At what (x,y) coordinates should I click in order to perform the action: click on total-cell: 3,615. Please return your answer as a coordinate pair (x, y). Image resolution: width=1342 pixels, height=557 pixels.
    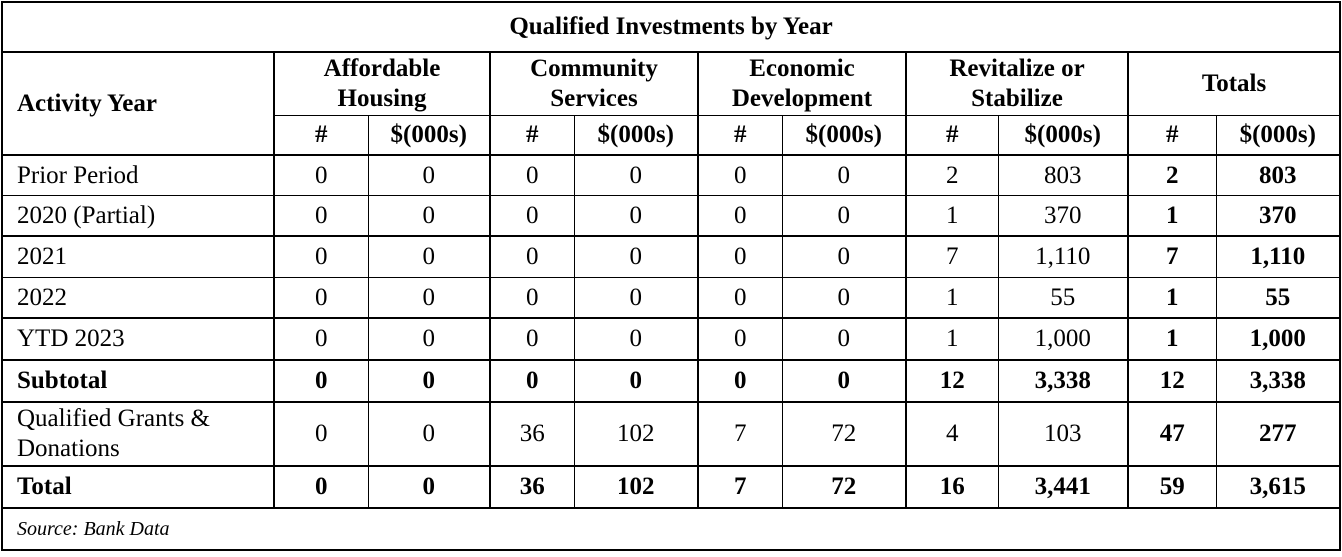
    Looking at the image, I should click on (1278, 487).